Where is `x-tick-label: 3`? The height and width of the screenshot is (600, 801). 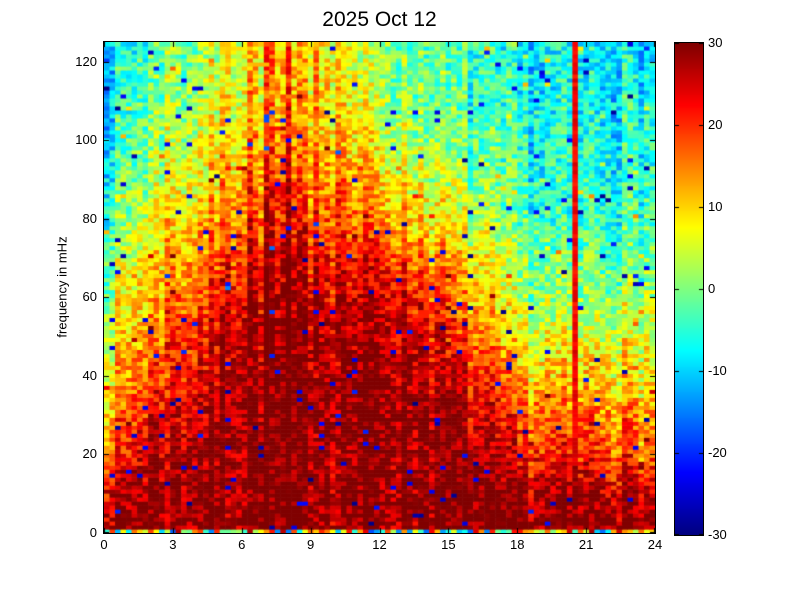
x-tick-label: 3 is located at coordinates (173, 544).